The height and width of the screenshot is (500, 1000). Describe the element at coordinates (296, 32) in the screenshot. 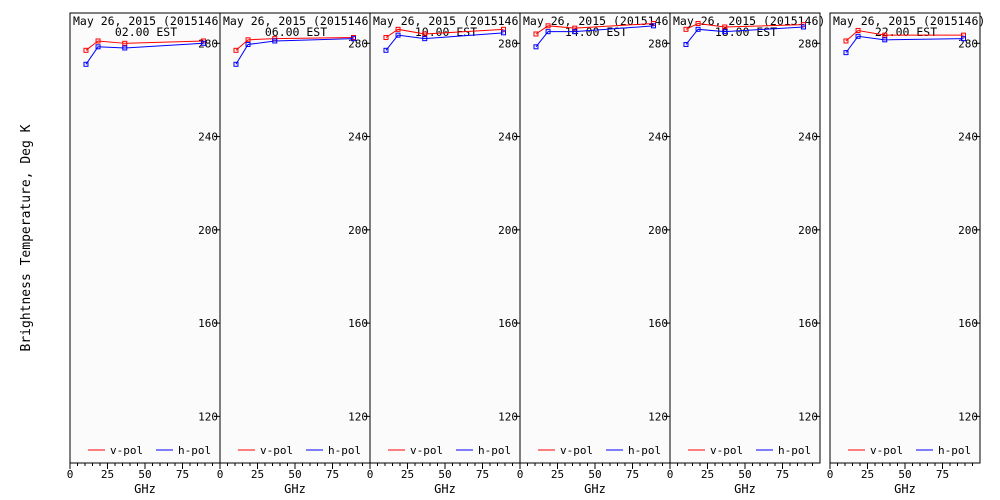

I see `panel-subtitle: 06.00 EST` at that location.